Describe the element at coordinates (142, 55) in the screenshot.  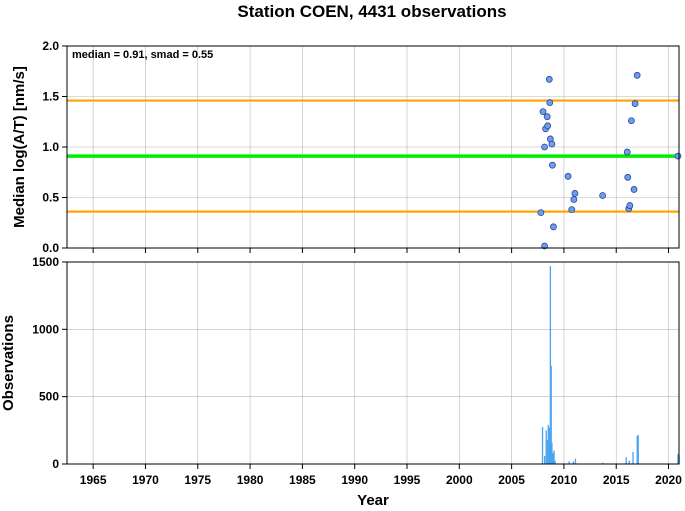
I see `stats-annotation: median = 0.91, smad = 0.55` at that location.